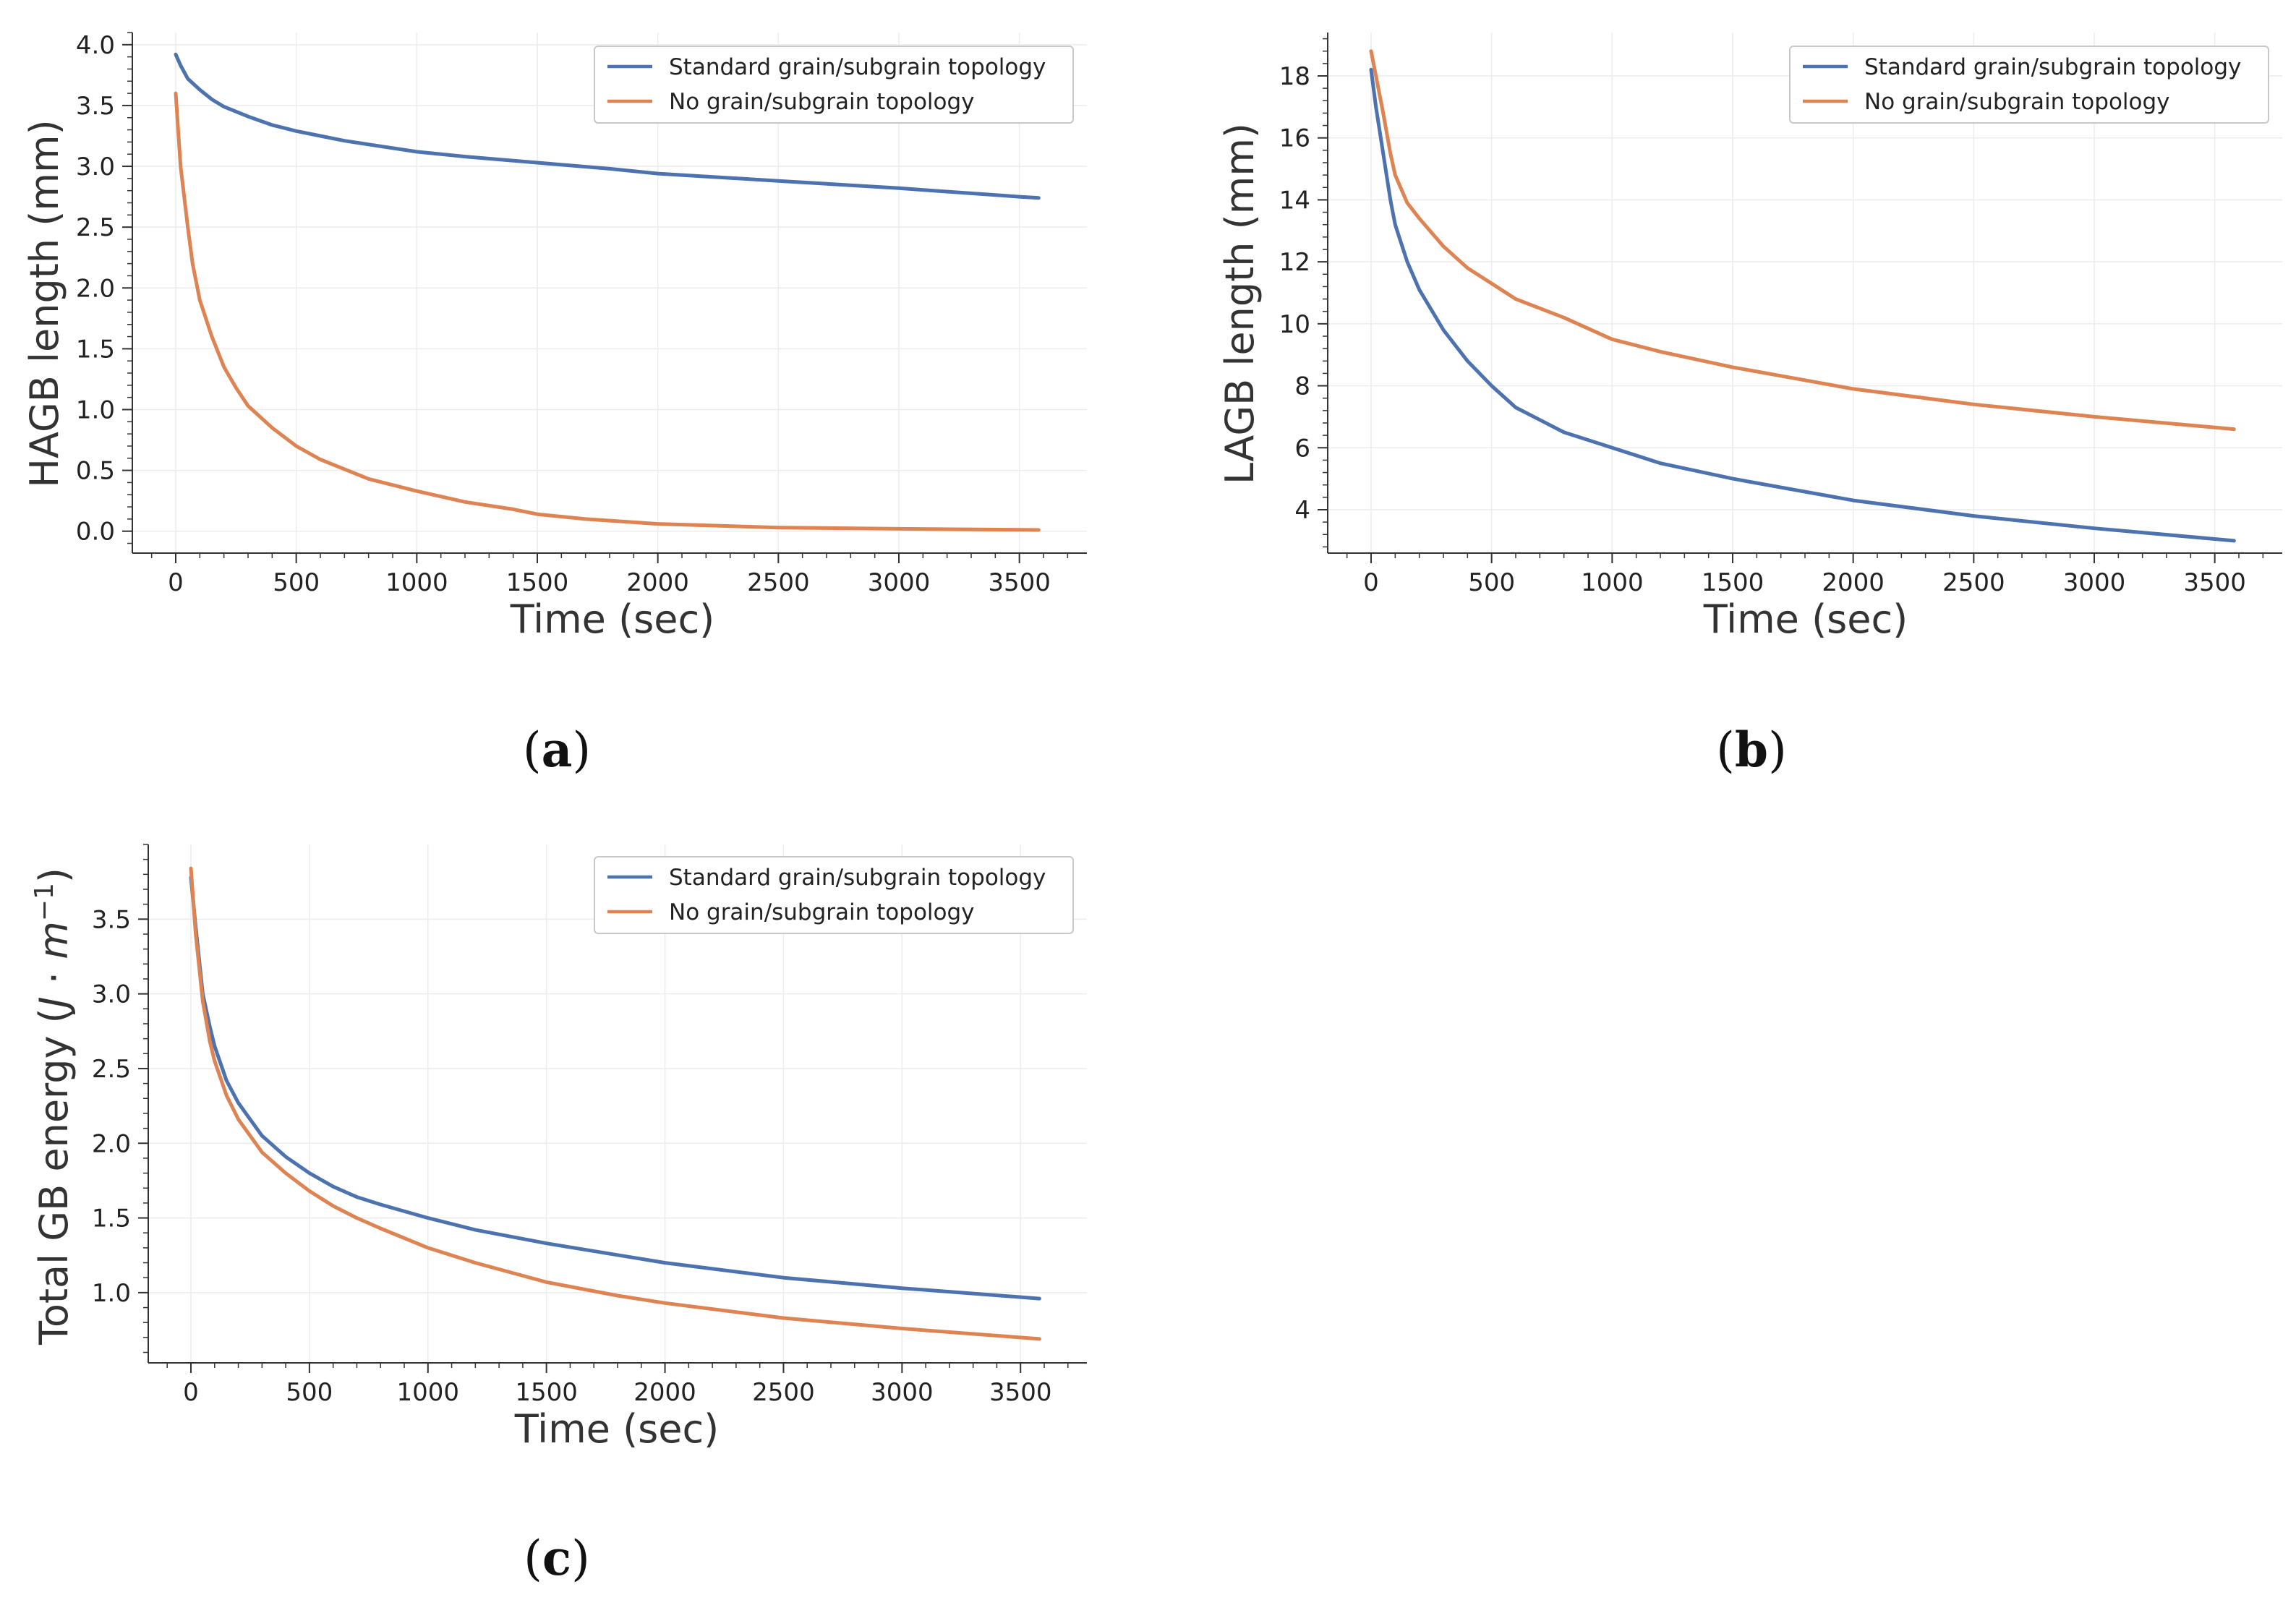 The width and height of the screenshot is (2296, 1600). What do you see at coordinates (2214, 582) in the screenshot?
I see `panel-b-x-tick-label-7: 3500` at bounding box center [2214, 582].